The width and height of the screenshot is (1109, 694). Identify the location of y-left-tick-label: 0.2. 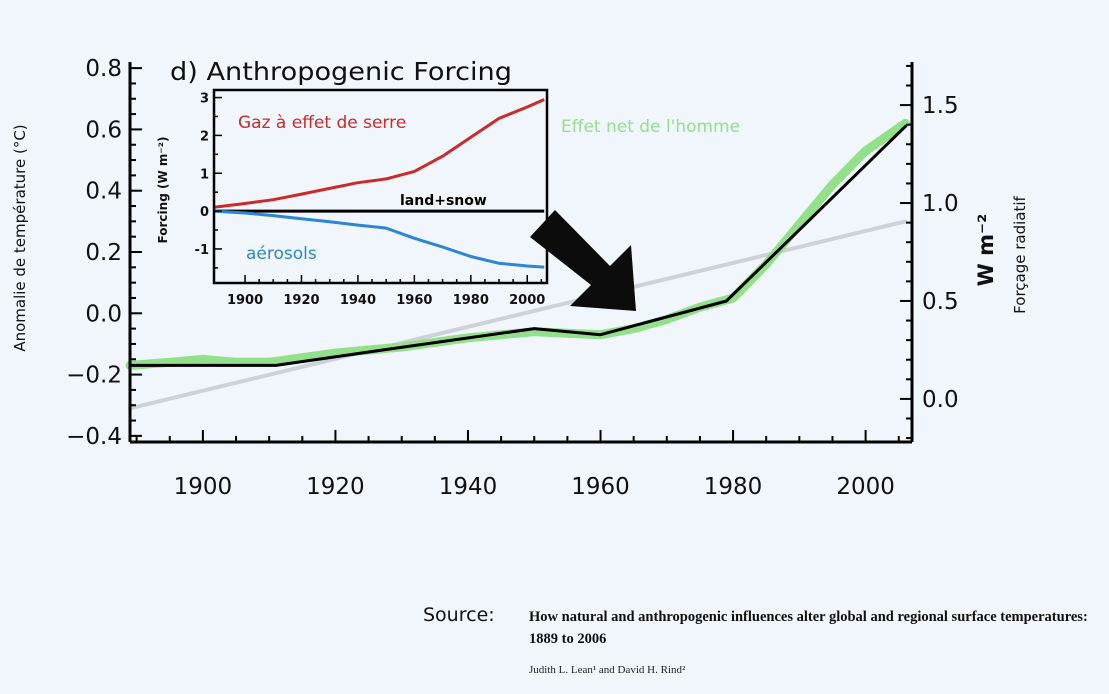
(103, 253).